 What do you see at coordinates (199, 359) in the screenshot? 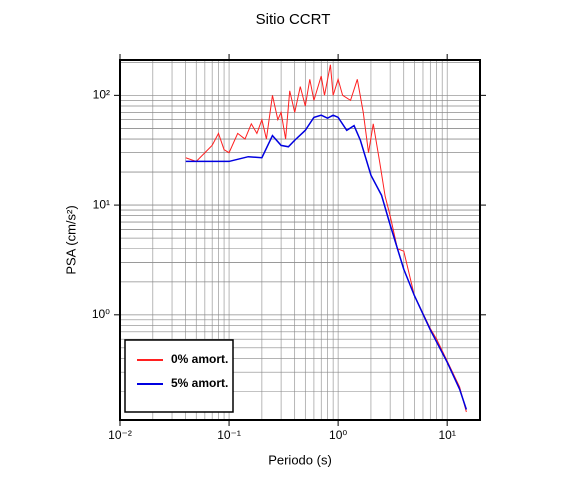
I see `legend-label: 0% amort.` at bounding box center [199, 359].